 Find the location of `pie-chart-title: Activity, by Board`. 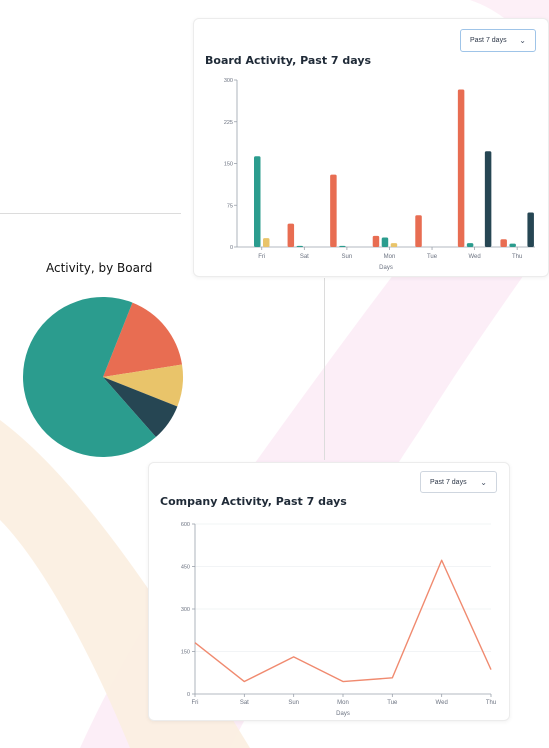

pie-chart-title: Activity, by Board is located at coordinates (99, 268).